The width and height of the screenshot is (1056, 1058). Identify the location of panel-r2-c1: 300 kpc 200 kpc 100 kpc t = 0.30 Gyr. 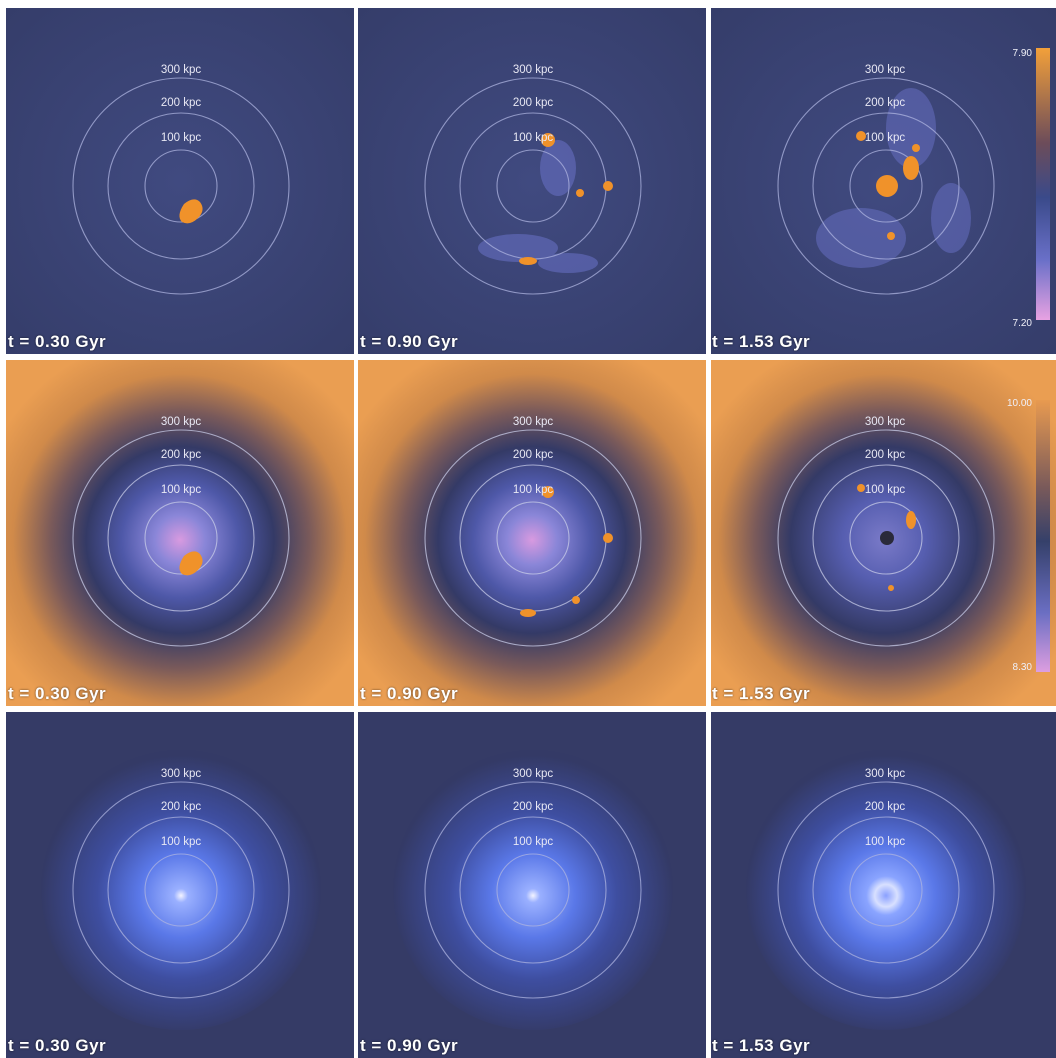
(180, 533).